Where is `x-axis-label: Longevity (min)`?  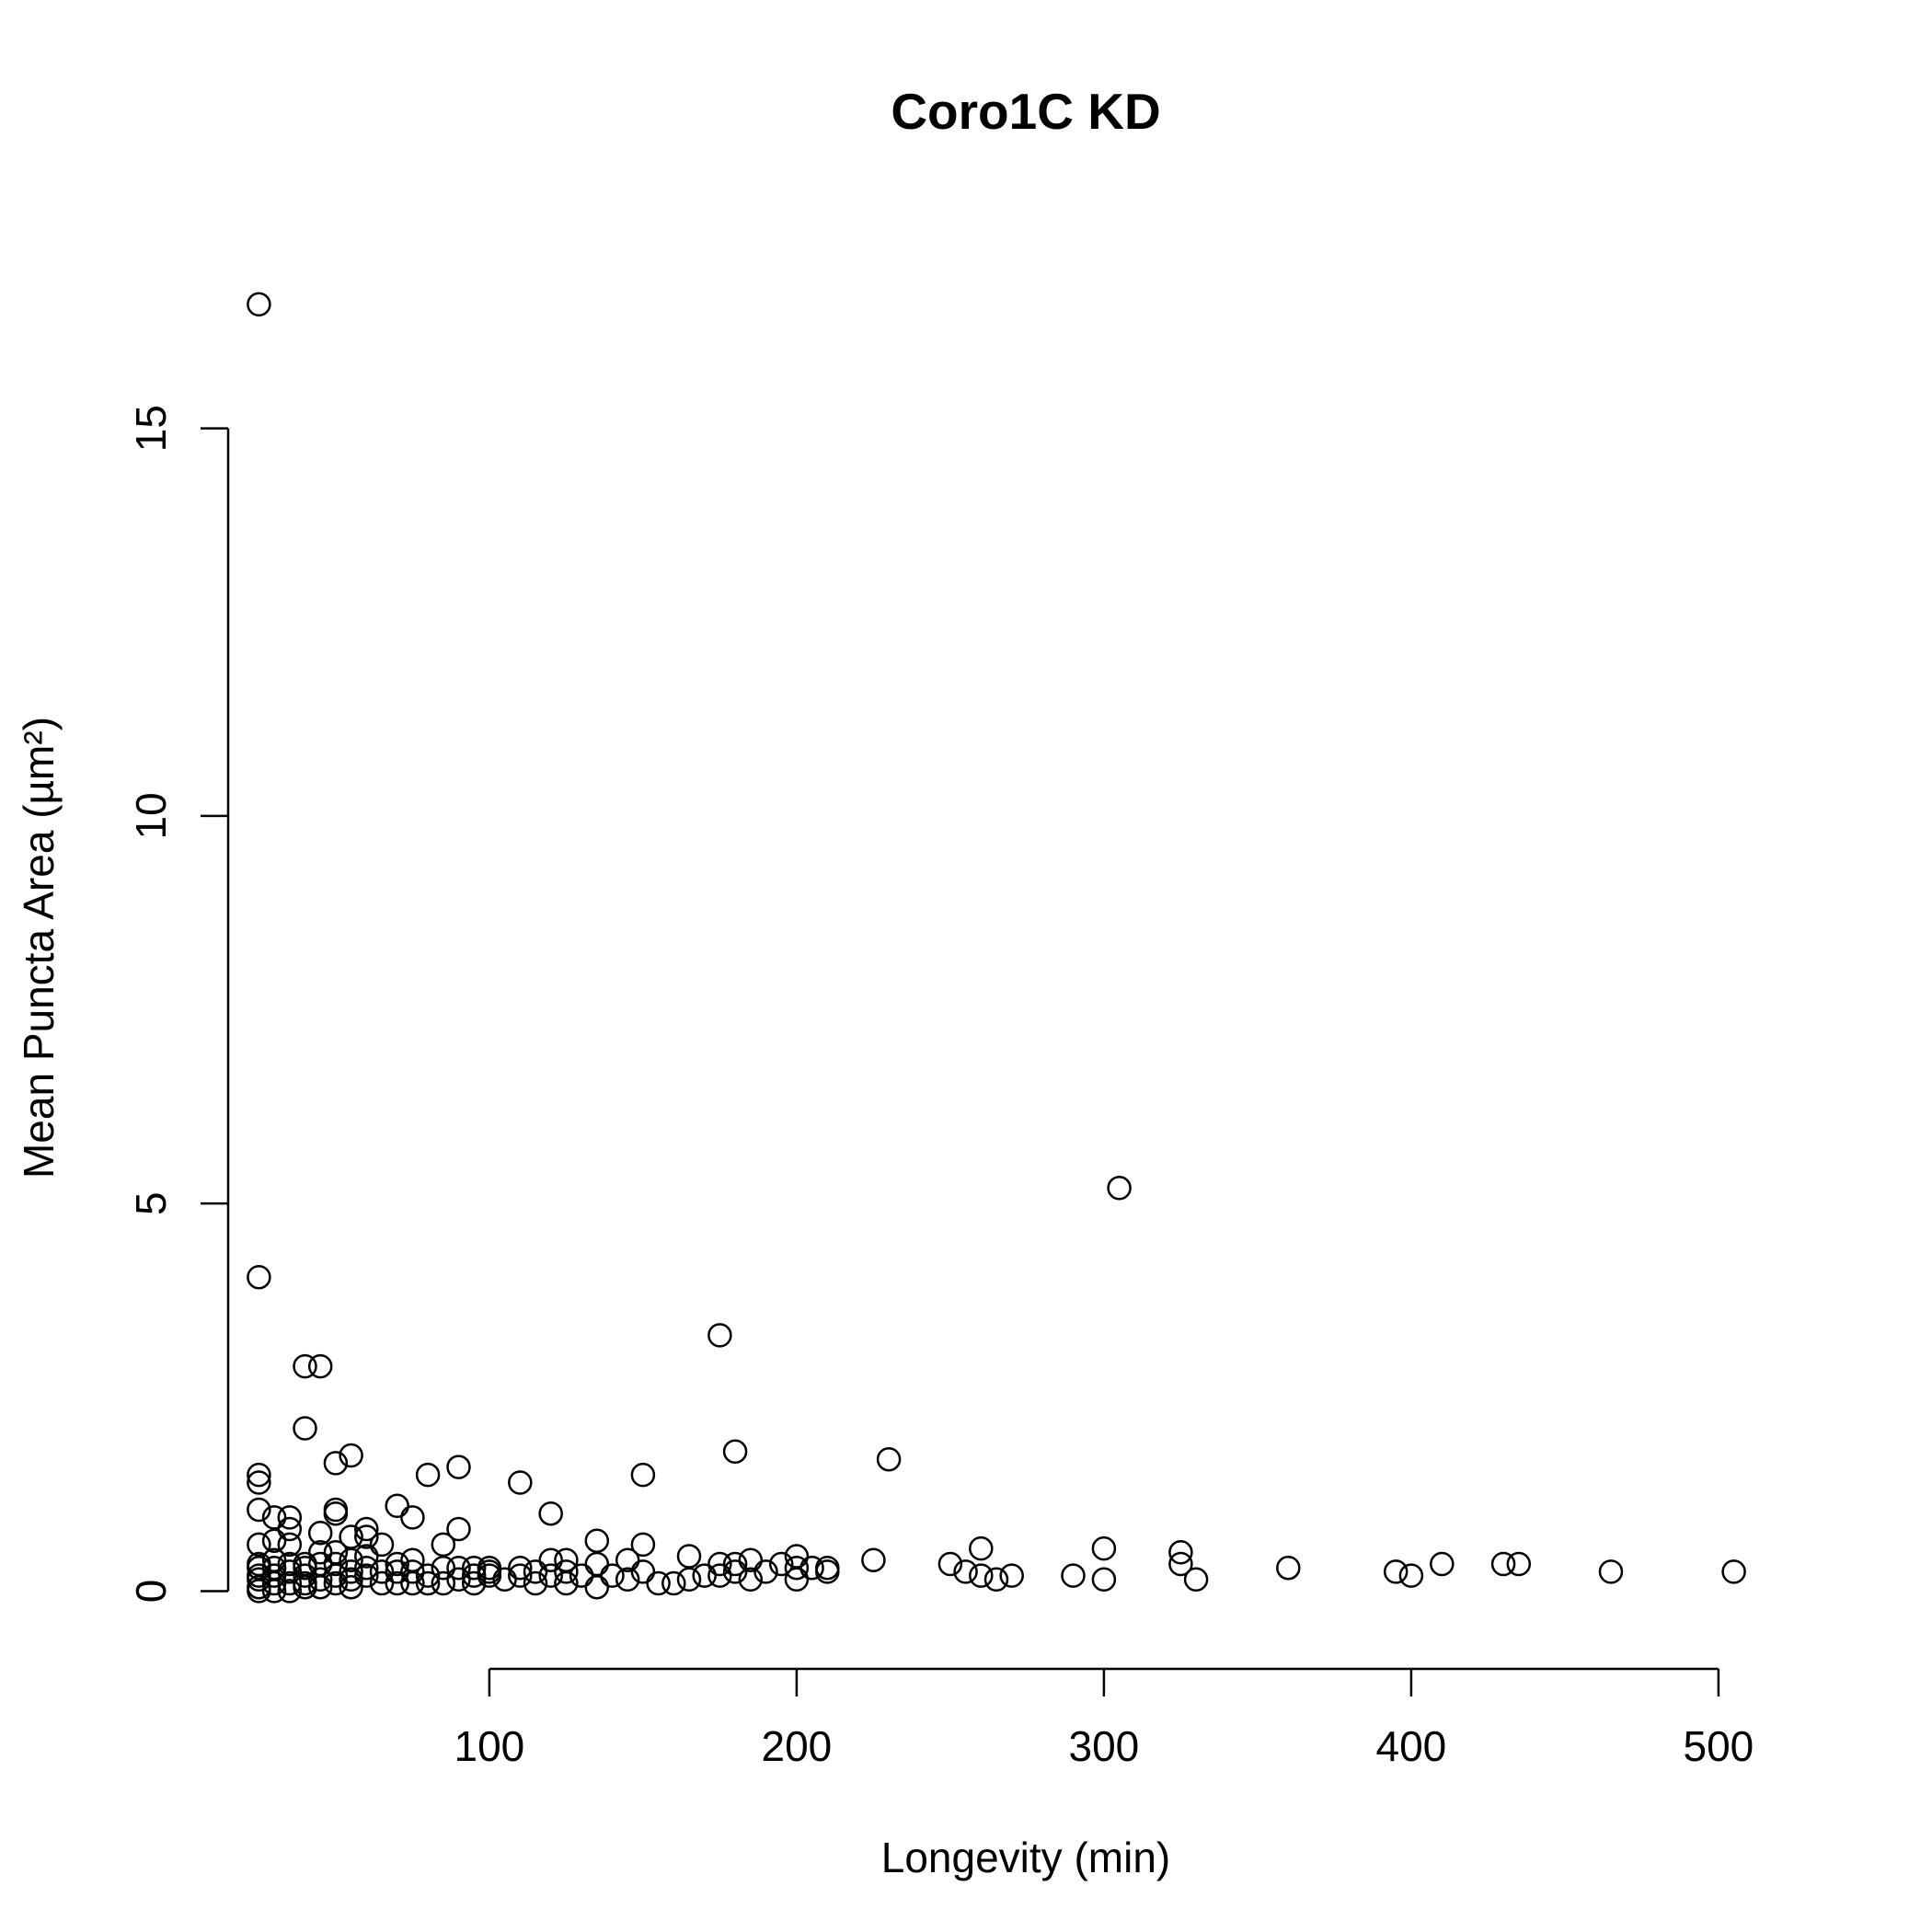
x-axis-label: Longevity (min) is located at coordinates (1025, 1857).